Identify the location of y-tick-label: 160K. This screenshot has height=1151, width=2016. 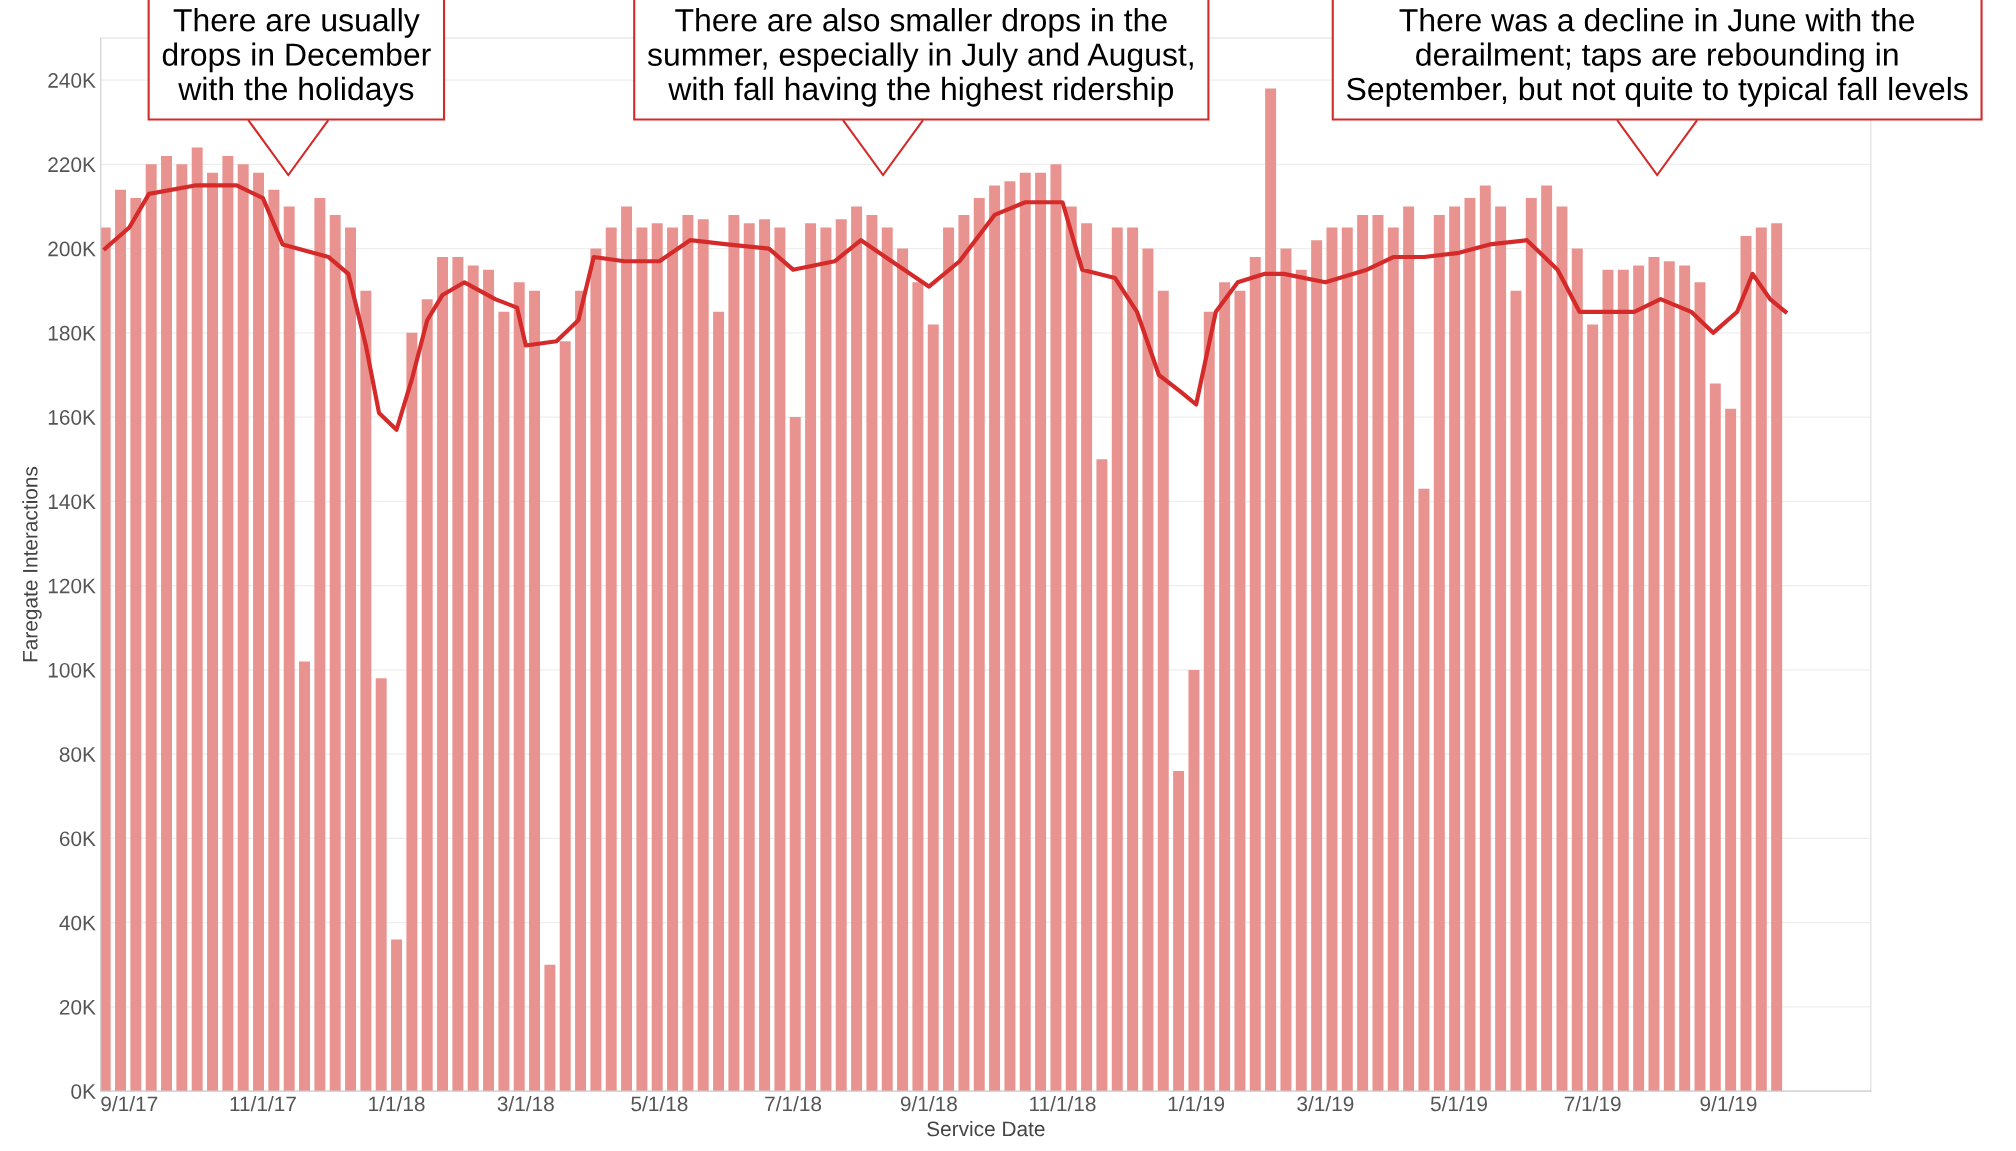
(72, 417).